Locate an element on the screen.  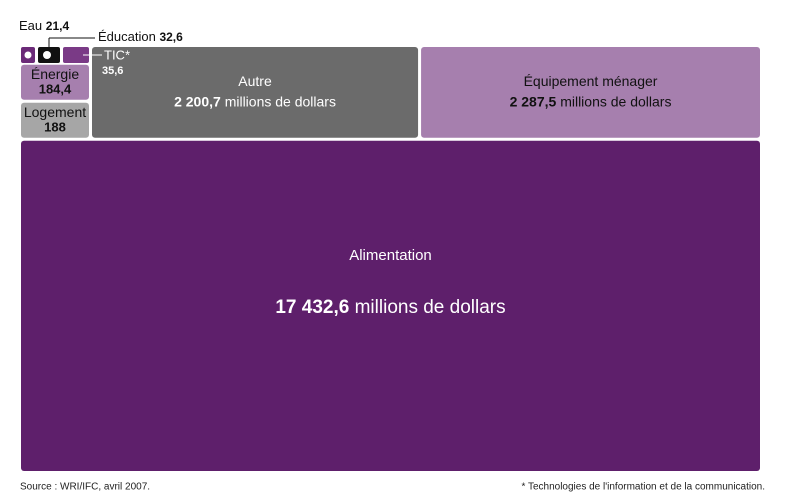
cell-value: 17 432,6 millions de dollars is located at coordinates (390, 307).